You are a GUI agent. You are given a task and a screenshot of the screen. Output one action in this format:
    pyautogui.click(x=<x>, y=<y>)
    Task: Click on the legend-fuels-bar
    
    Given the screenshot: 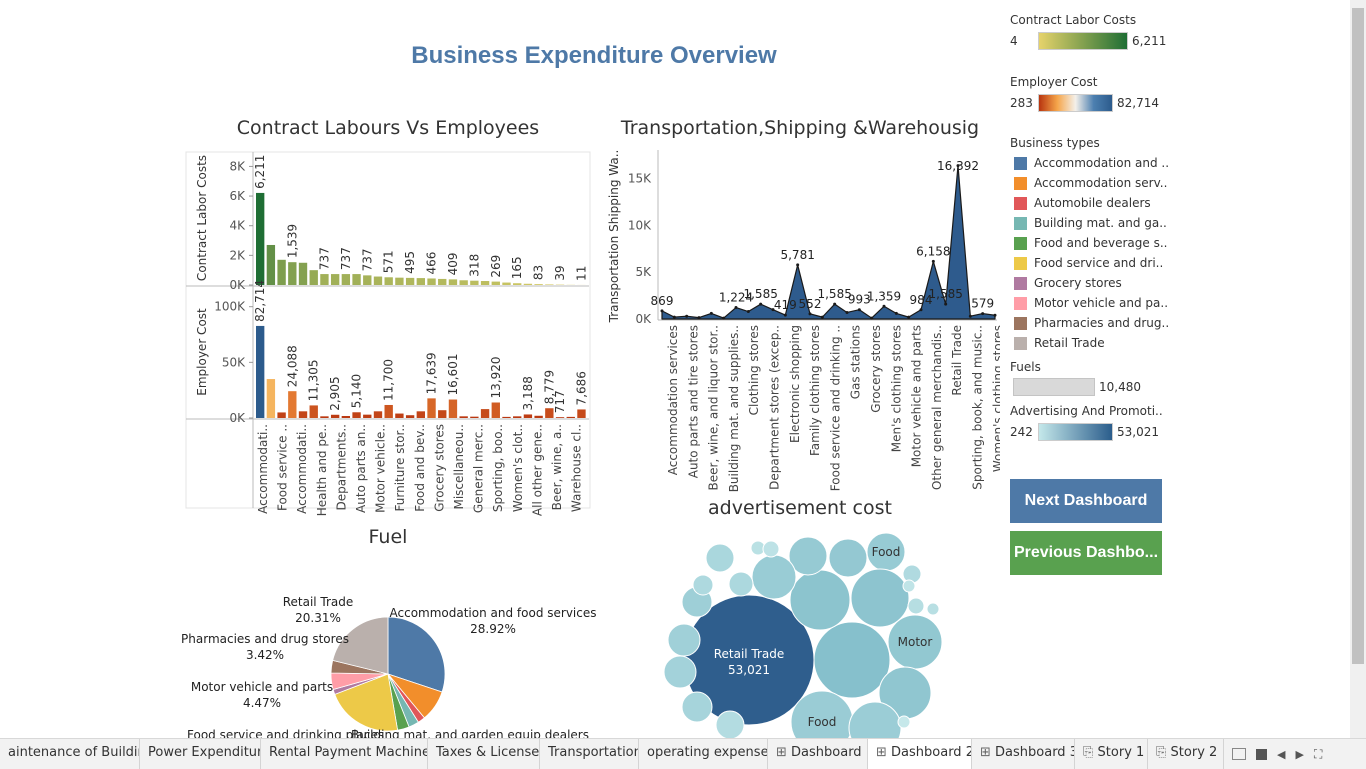 What is the action you would take?
    pyautogui.click(x=1054, y=387)
    